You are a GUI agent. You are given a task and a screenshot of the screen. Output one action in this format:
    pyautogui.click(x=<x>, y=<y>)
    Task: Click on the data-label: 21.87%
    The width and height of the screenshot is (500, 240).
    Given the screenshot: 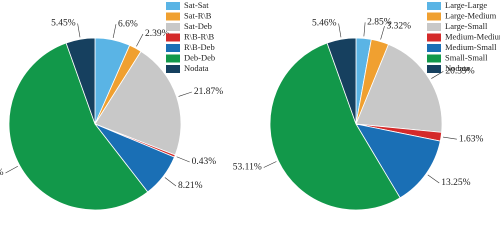 What is the action you would take?
    pyautogui.click(x=208, y=92)
    